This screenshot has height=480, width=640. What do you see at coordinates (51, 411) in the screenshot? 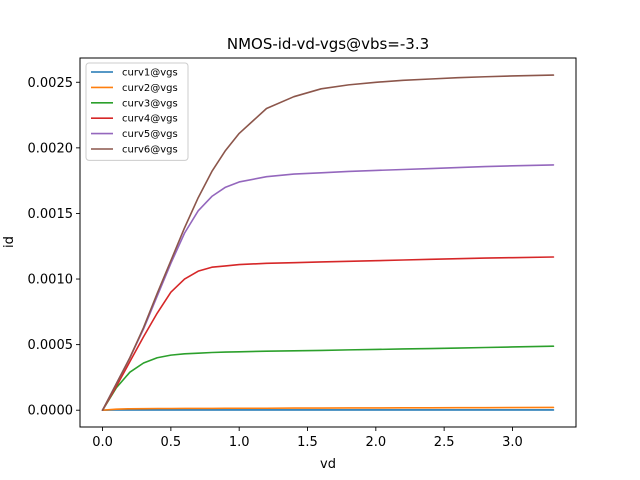
I see `y-tick-label: 0.0000` at bounding box center [51, 411].